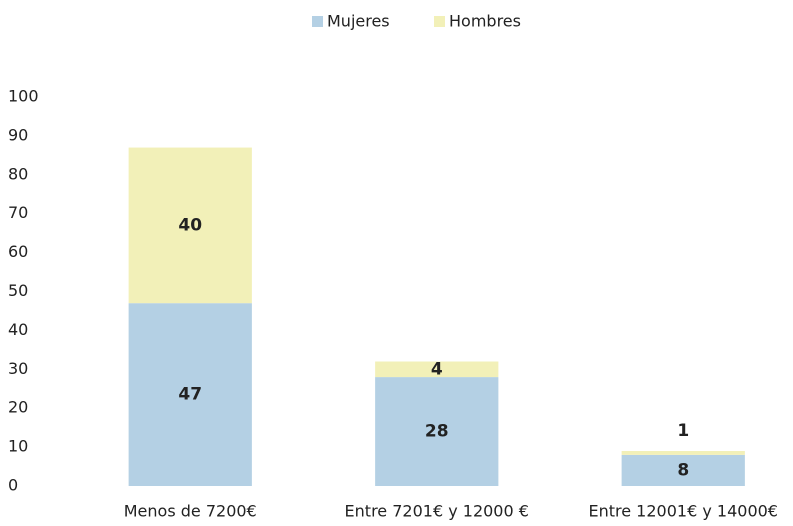 This screenshot has width=793, height=526. What do you see at coordinates (18, 446) in the screenshot?
I see `y-tick-label: 10` at bounding box center [18, 446].